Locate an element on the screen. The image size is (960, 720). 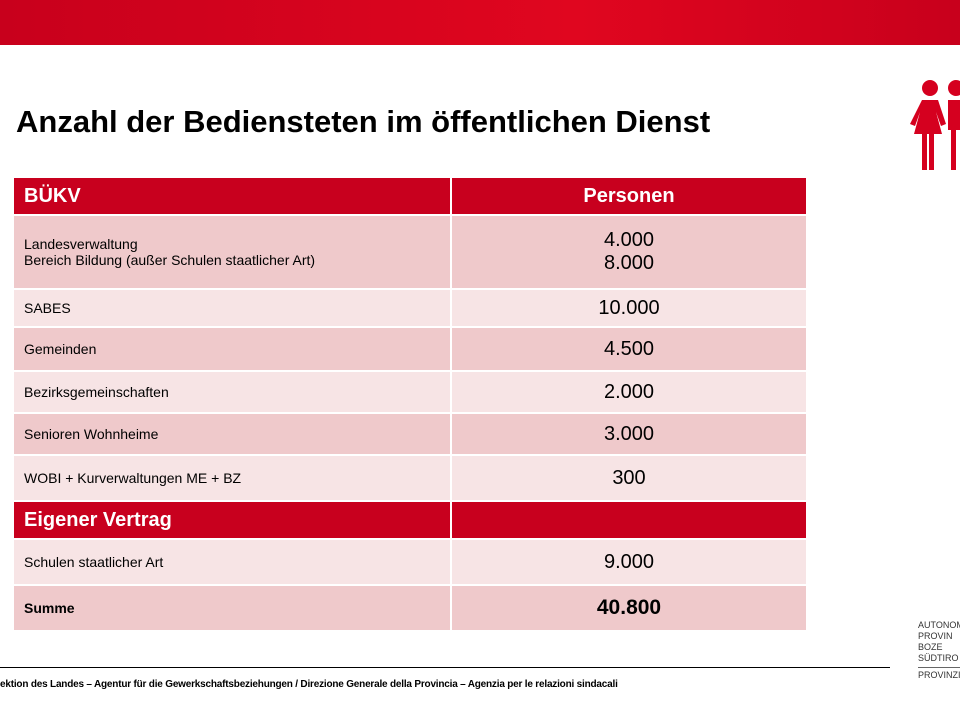
table-row: Gemeinden 4.500 is located at coordinates (410, 349).